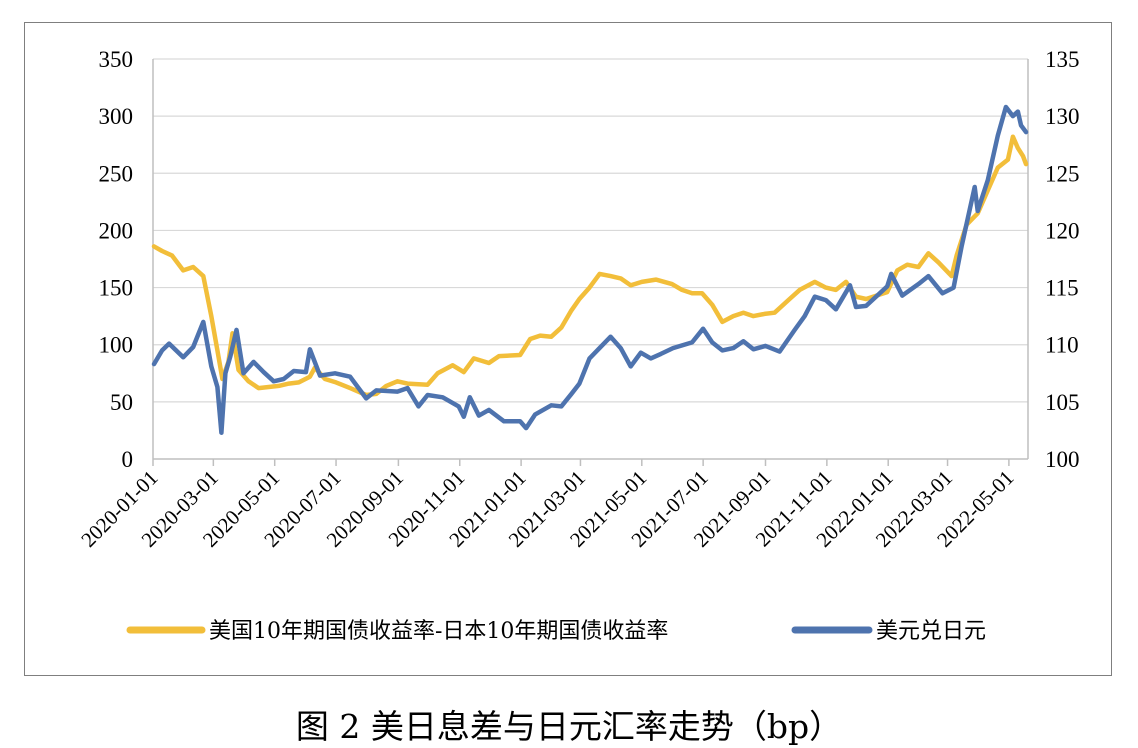 This screenshot has height=748, width=1138. I want to click on right-tick-label: 110, so click(1062, 345).